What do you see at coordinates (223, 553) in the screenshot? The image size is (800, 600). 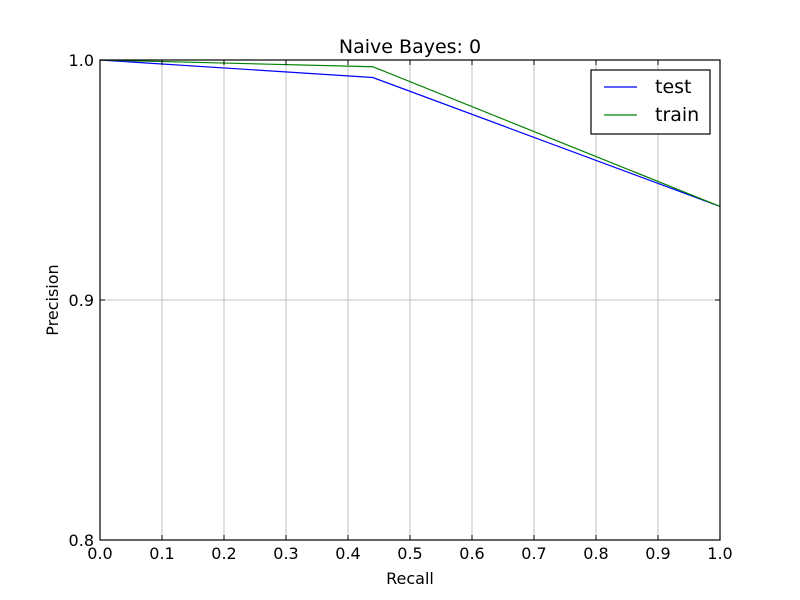 I see `x-tick-label: 0.2` at bounding box center [223, 553].